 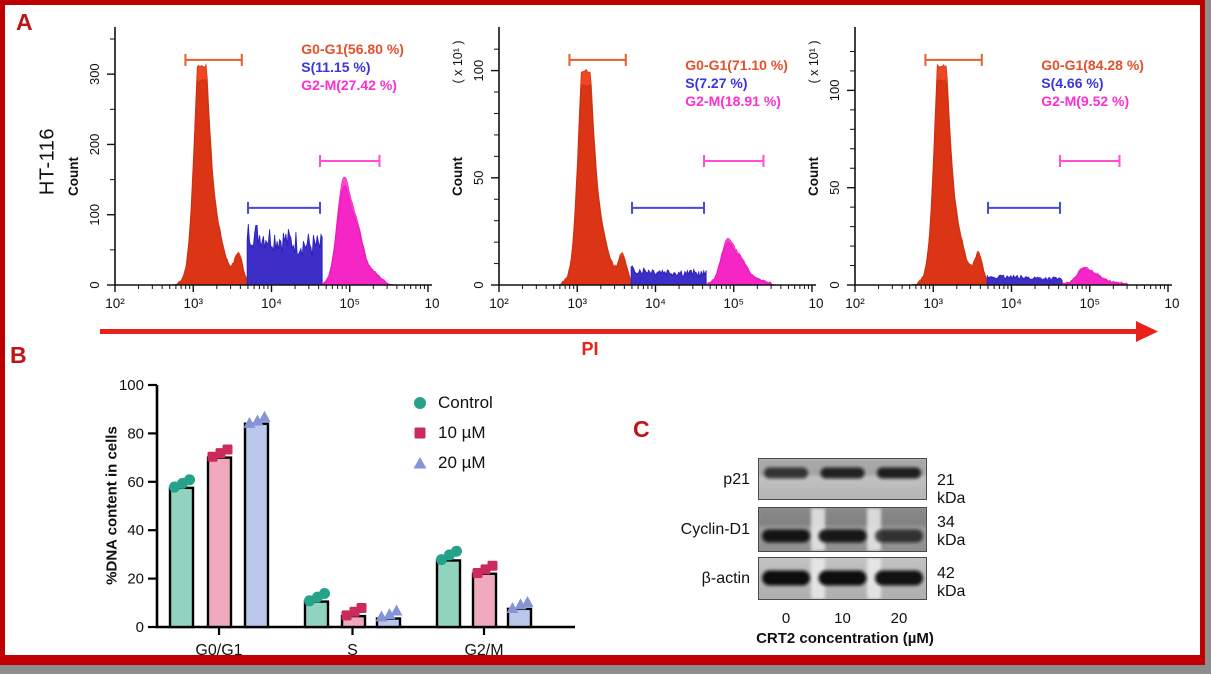 What do you see at coordinates (733, 101) in the screenshot?
I see `phase-annotation-g2m_label: G2-M(18.91 %)` at bounding box center [733, 101].